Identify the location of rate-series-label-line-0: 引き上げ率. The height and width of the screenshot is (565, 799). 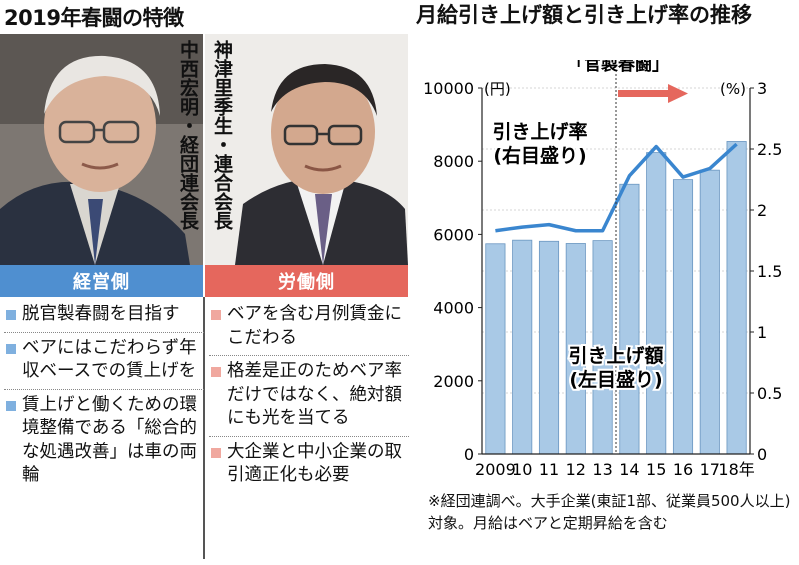
(539, 131).